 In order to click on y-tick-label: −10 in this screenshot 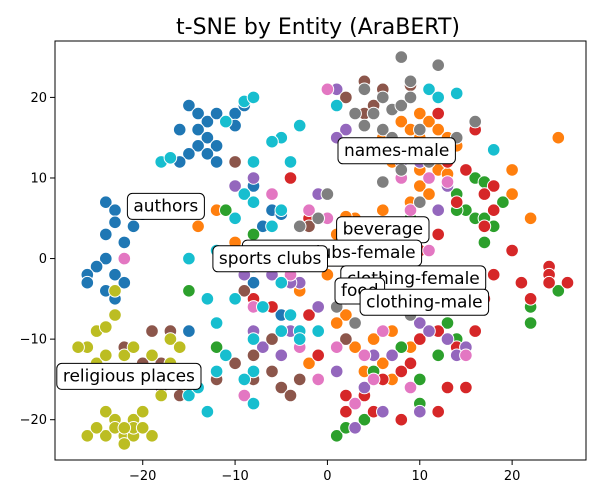, I will do `click(33, 340)`.